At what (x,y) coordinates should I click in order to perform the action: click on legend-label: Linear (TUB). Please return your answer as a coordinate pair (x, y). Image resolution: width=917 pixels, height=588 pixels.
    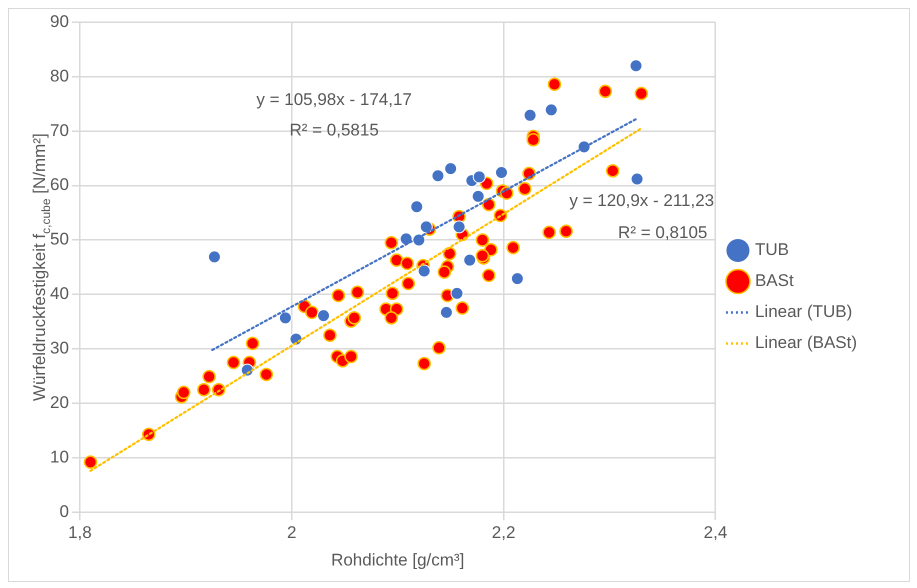
    Looking at the image, I should click on (803, 312).